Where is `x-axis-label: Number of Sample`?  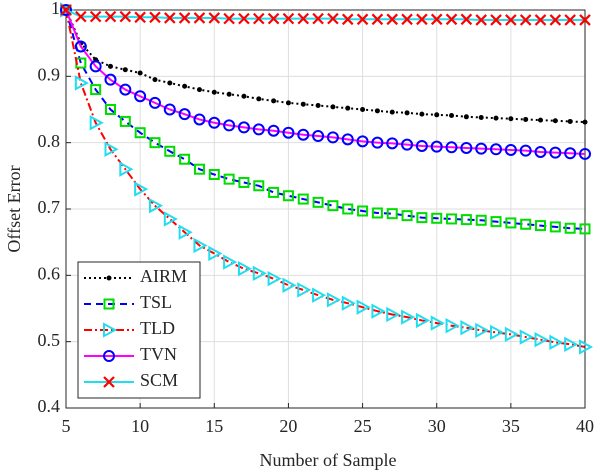
x-axis-label: Number of Sample is located at coordinates (328, 460).